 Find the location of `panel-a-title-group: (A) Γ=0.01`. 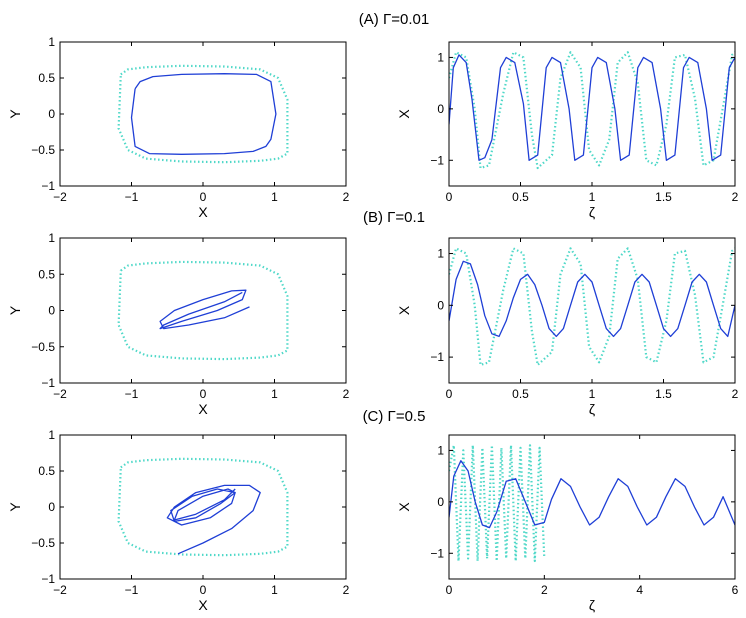

panel-a-title-group: (A) Γ=0.01 is located at coordinates (394, 19).